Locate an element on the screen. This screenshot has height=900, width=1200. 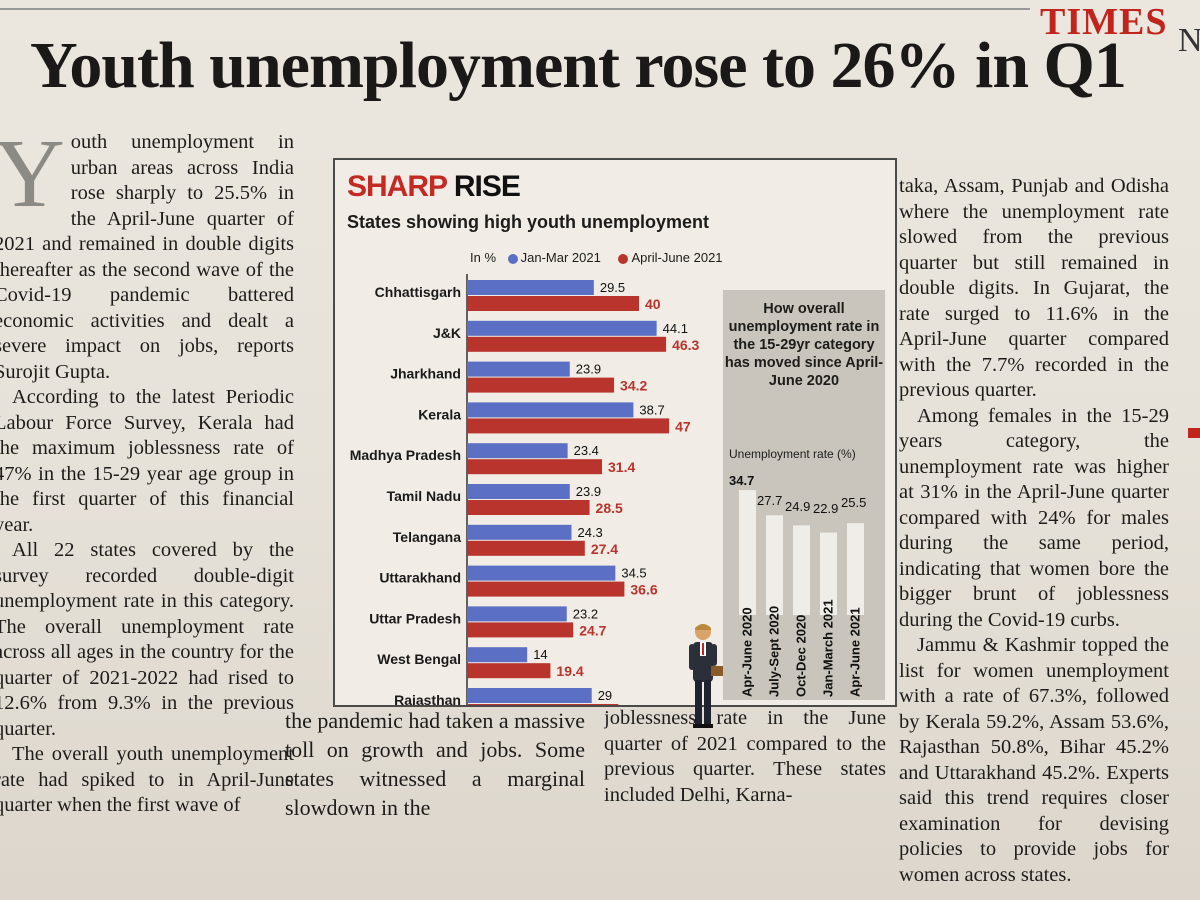
category-label: Rajasthan is located at coordinates (427, 698).